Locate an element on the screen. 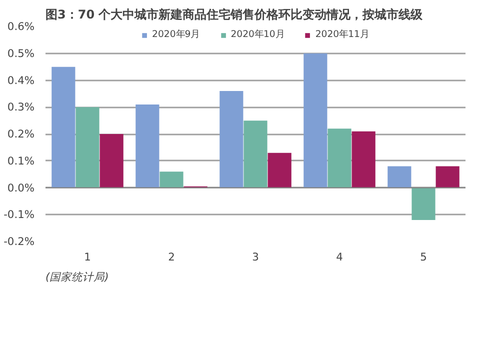 The image size is (500, 341). x-tick-label: 1 is located at coordinates (87, 257).